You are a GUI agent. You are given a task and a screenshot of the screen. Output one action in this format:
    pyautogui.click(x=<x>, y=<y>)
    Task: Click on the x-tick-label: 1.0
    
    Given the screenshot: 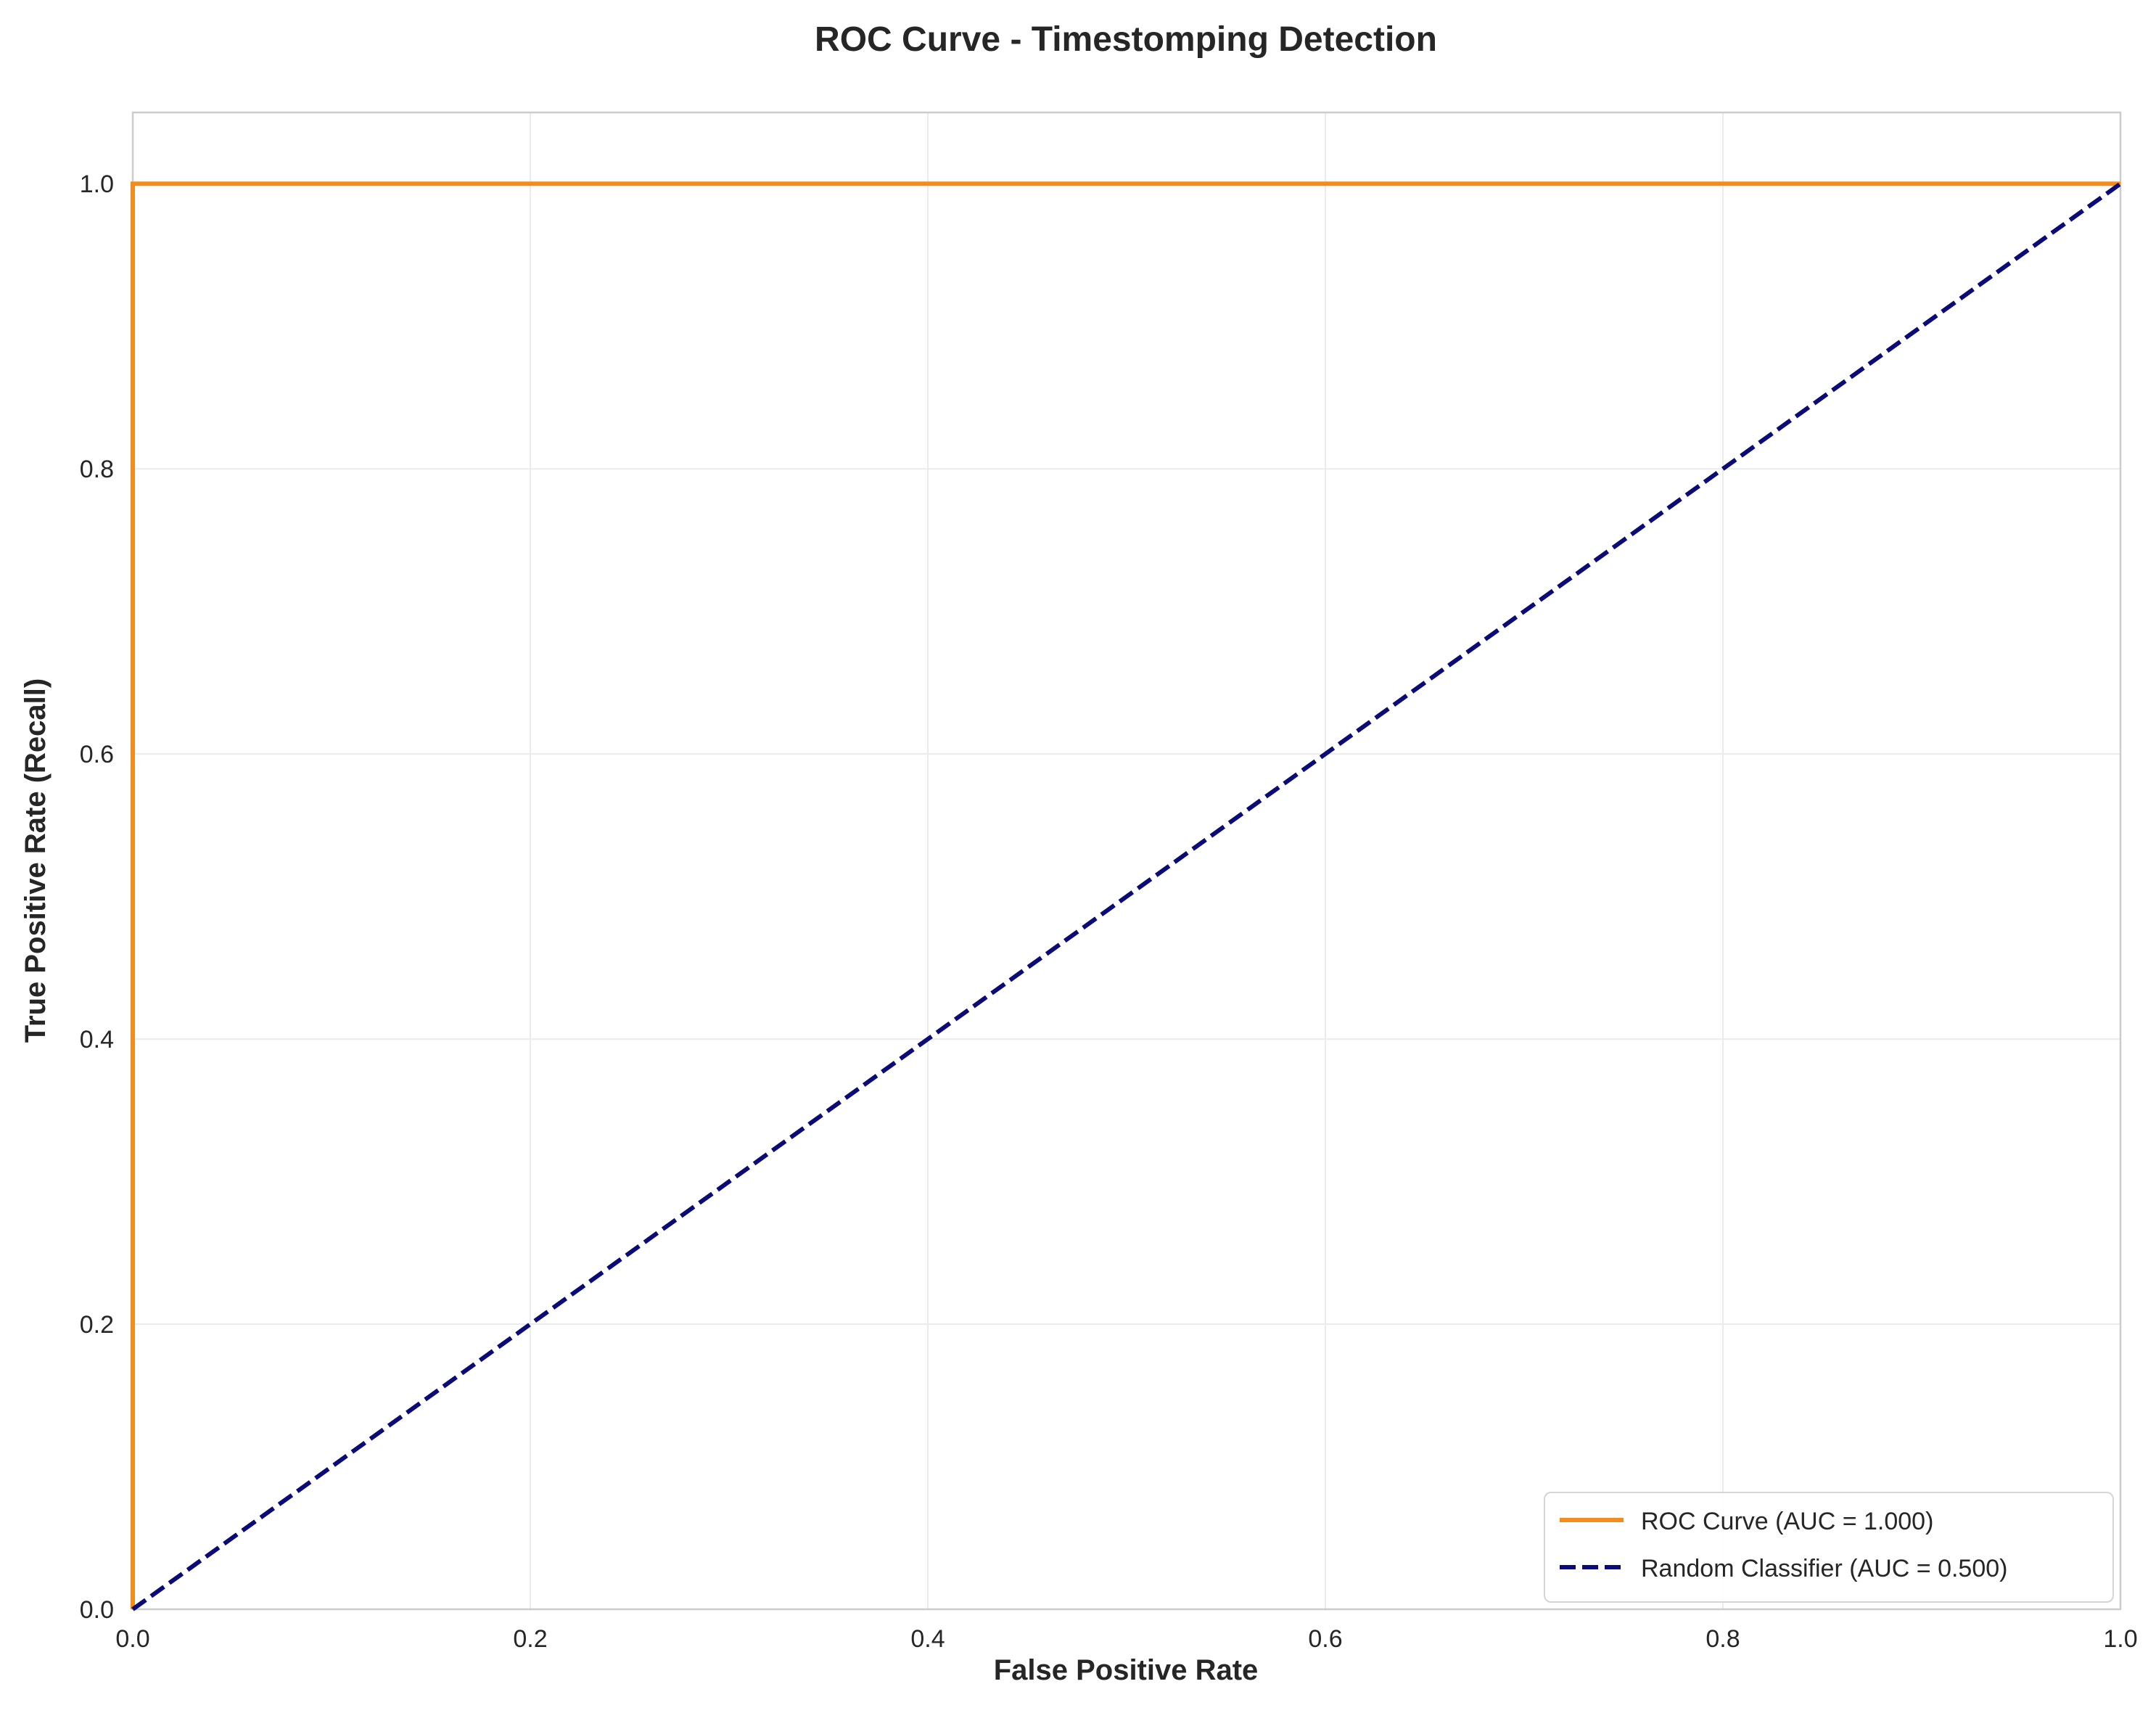 What is the action you would take?
    pyautogui.click(x=2120, y=1639)
    